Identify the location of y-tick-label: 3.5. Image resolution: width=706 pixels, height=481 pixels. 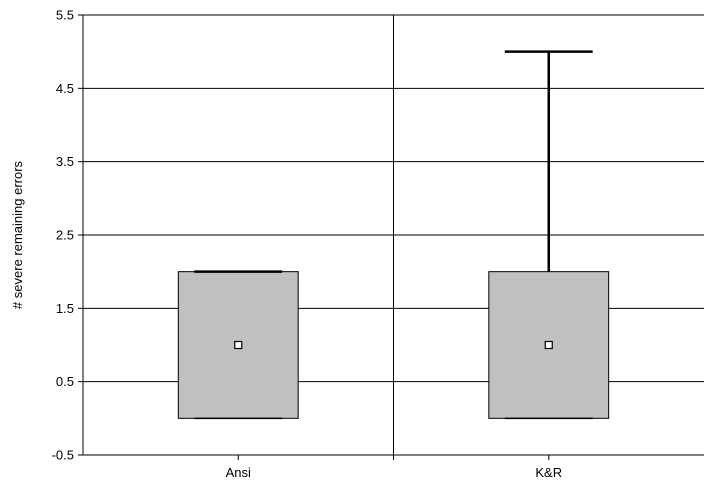
(65, 161).